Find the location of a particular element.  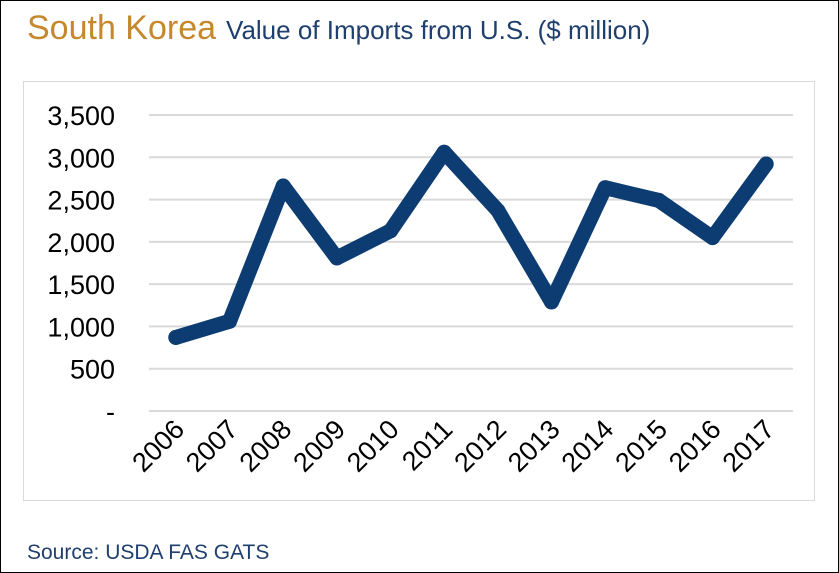

x-tick-label: 2016 is located at coordinates (695, 446).